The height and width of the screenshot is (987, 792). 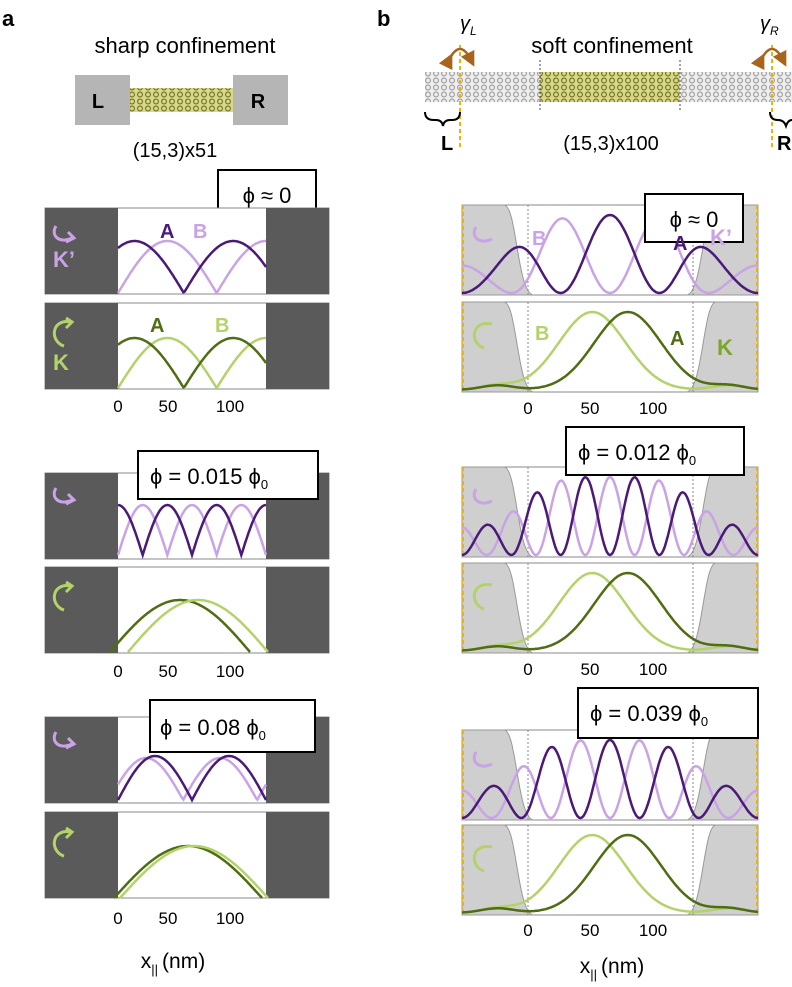 I want to click on k-plot-a1: A B K, so click(x=187, y=346).